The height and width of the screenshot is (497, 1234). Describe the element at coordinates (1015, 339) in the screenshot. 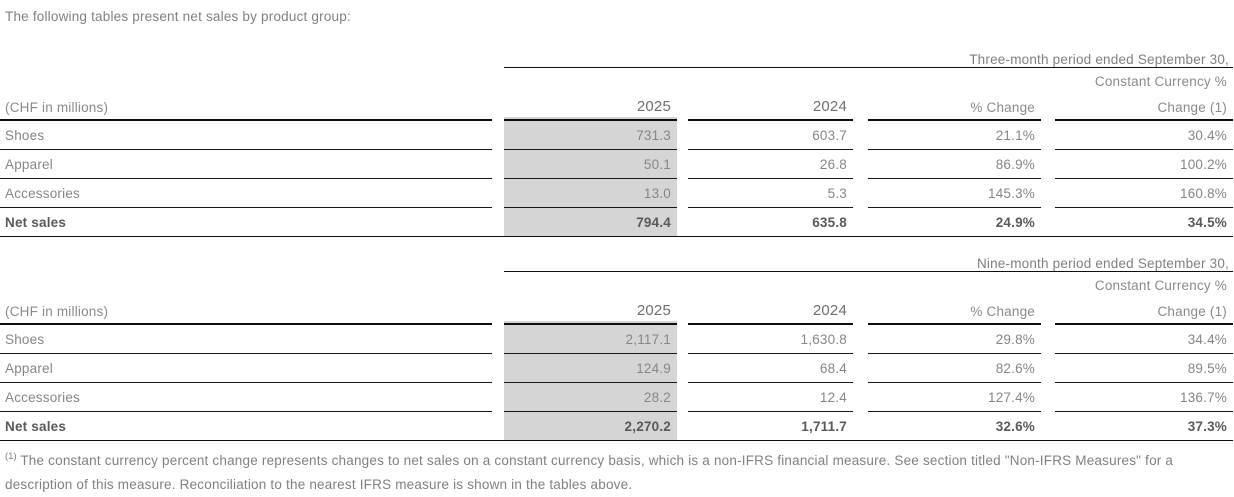

I see `value-pct-change: 29.8%` at that location.